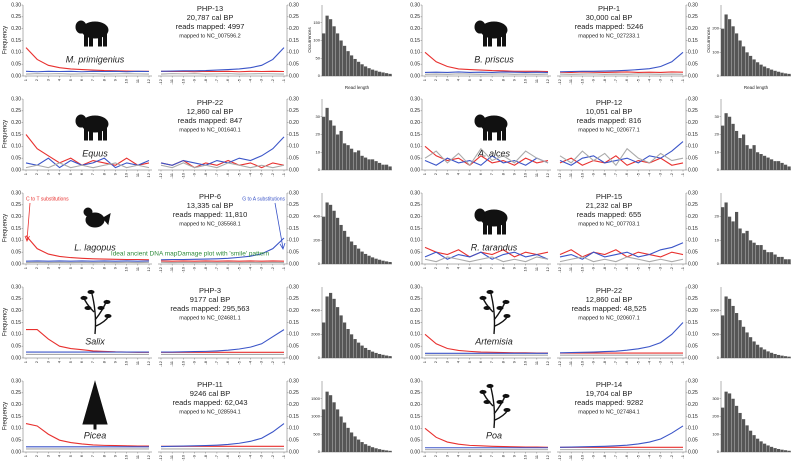 This screenshot has height=472, width=798. Describe the element at coordinates (210, 205) in the screenshot. I see `sample-age: 13,335 cal BP` at that location.